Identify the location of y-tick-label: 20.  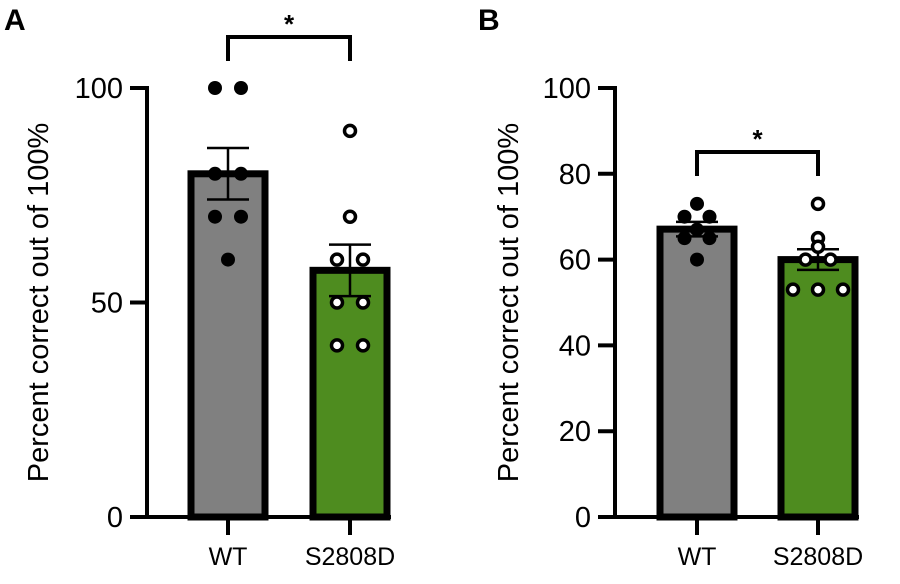
(575, 432).